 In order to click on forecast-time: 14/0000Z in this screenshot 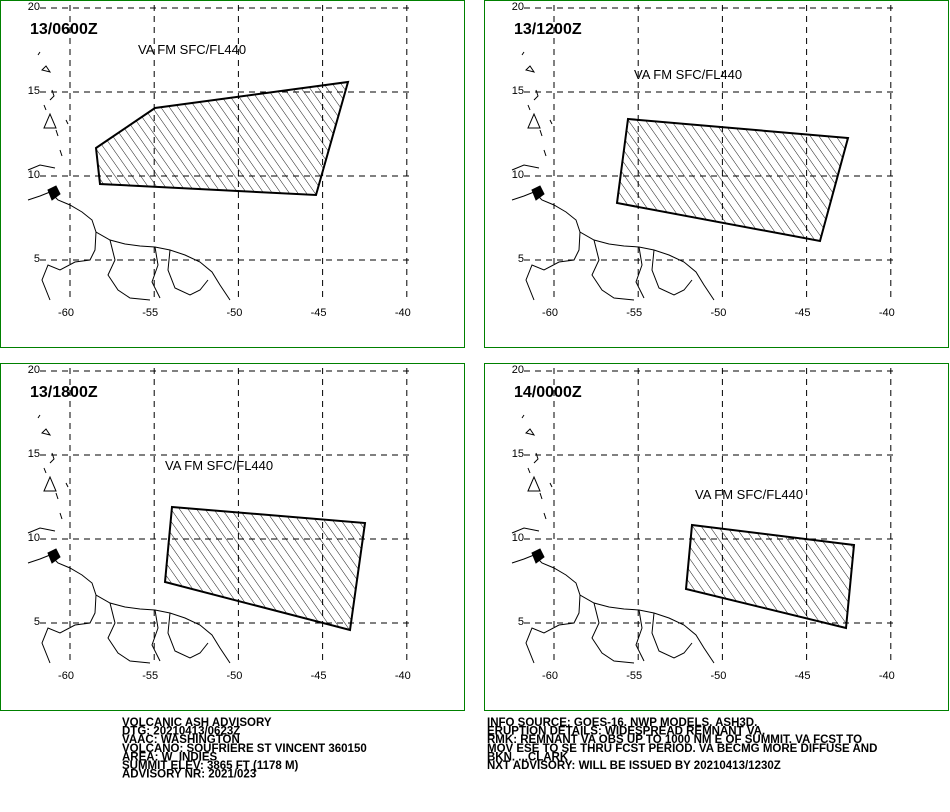, I will do `click(548, 392)`.